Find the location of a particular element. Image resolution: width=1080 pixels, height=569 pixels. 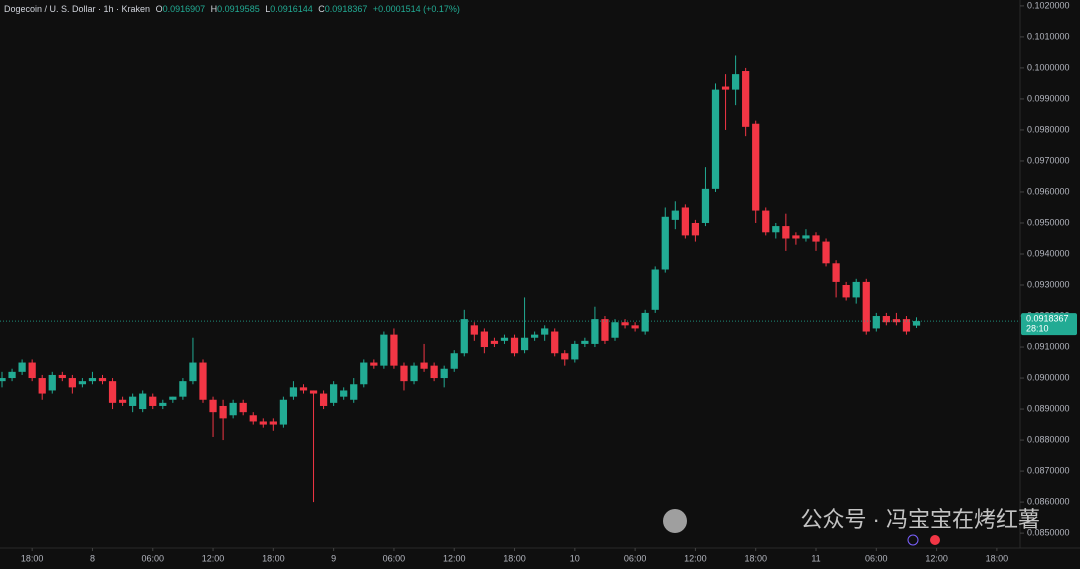

x-tick-label: 9 is located at coordinates (333, 558).